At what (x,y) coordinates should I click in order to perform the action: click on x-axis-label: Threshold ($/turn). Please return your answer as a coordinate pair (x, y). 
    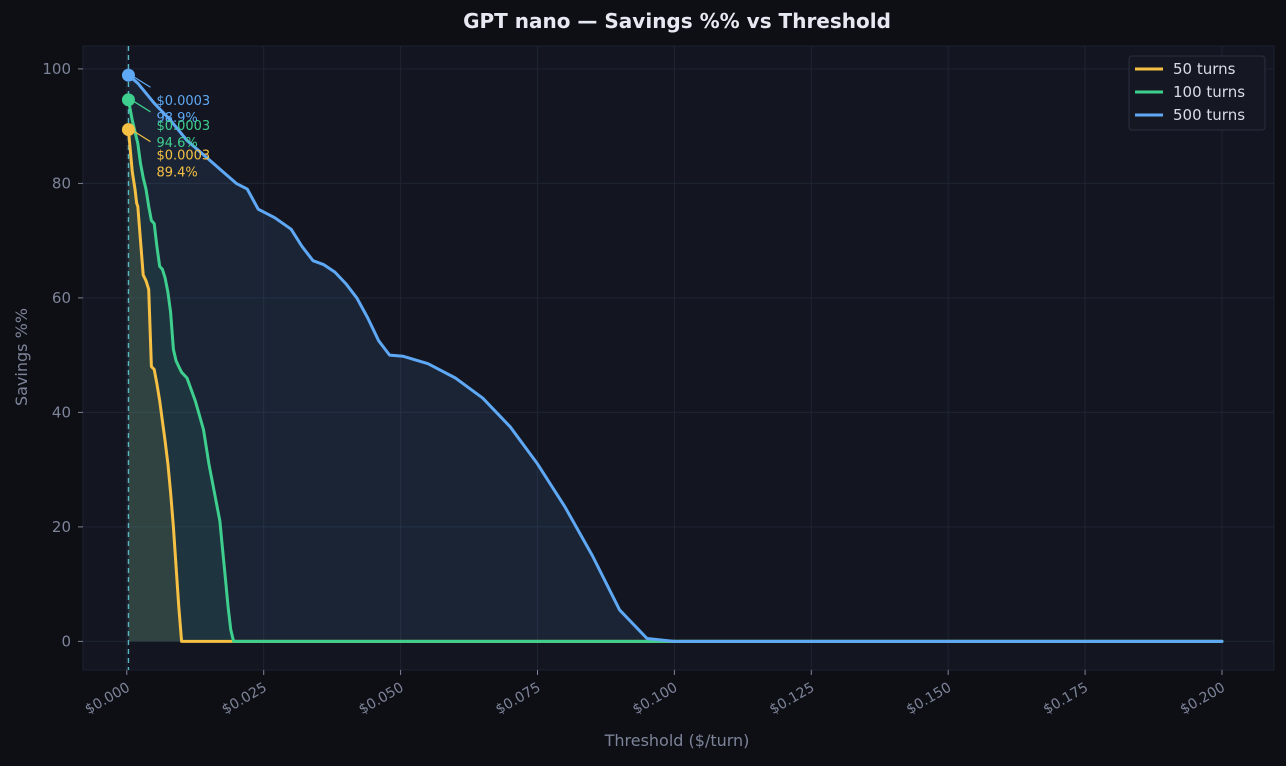
    Looking at the image, I should click on (677, 740).